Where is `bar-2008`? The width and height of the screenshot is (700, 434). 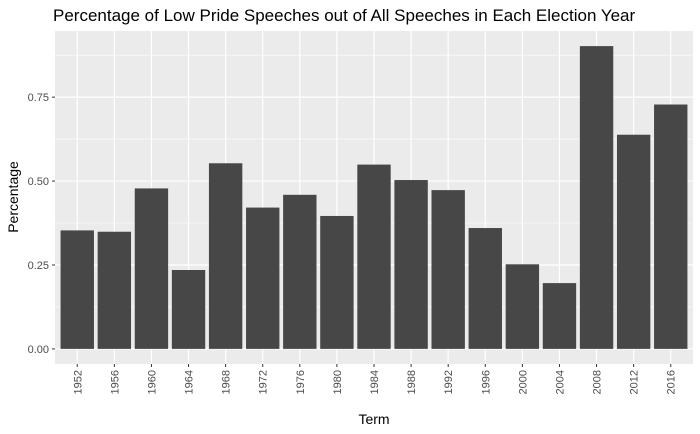 bar-2008 is located at coordinates (596, 197).